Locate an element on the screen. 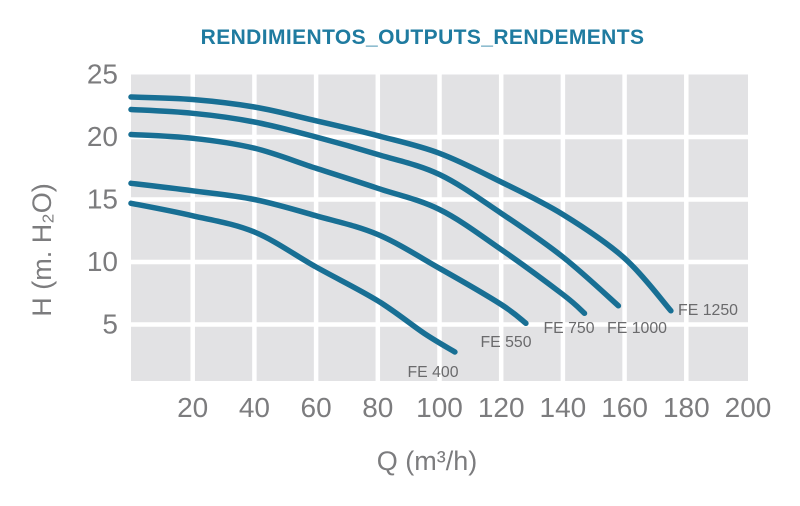 The height and width of the screenshot is (506, 800). x-tick-140: 140 is located at coordinates (563, 407).